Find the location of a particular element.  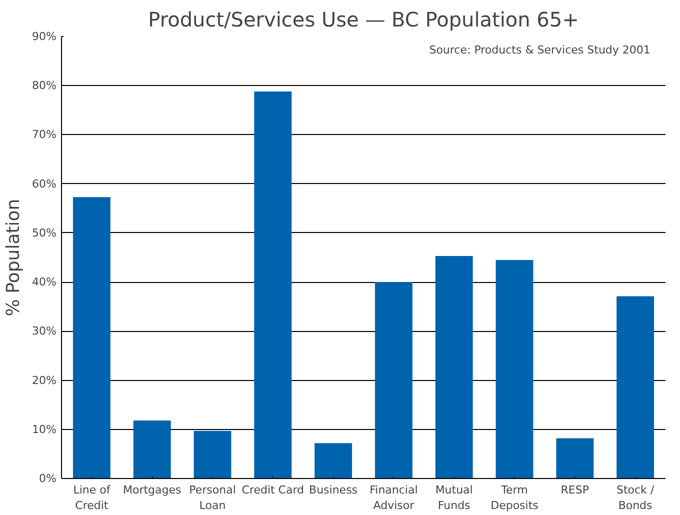

y-tick-label: 0% is located at coordinates (47, 478).